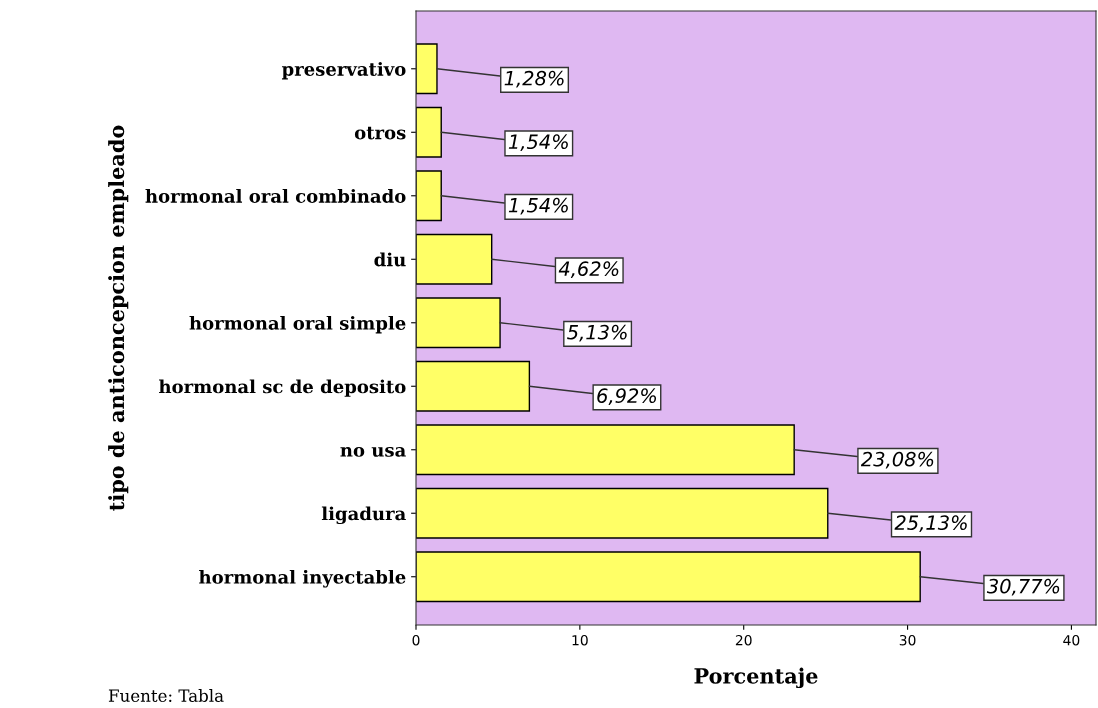 The width and height of the screenshot is (1098, 708). I want to click on y-tick-label: no usa, so click(373, 451).